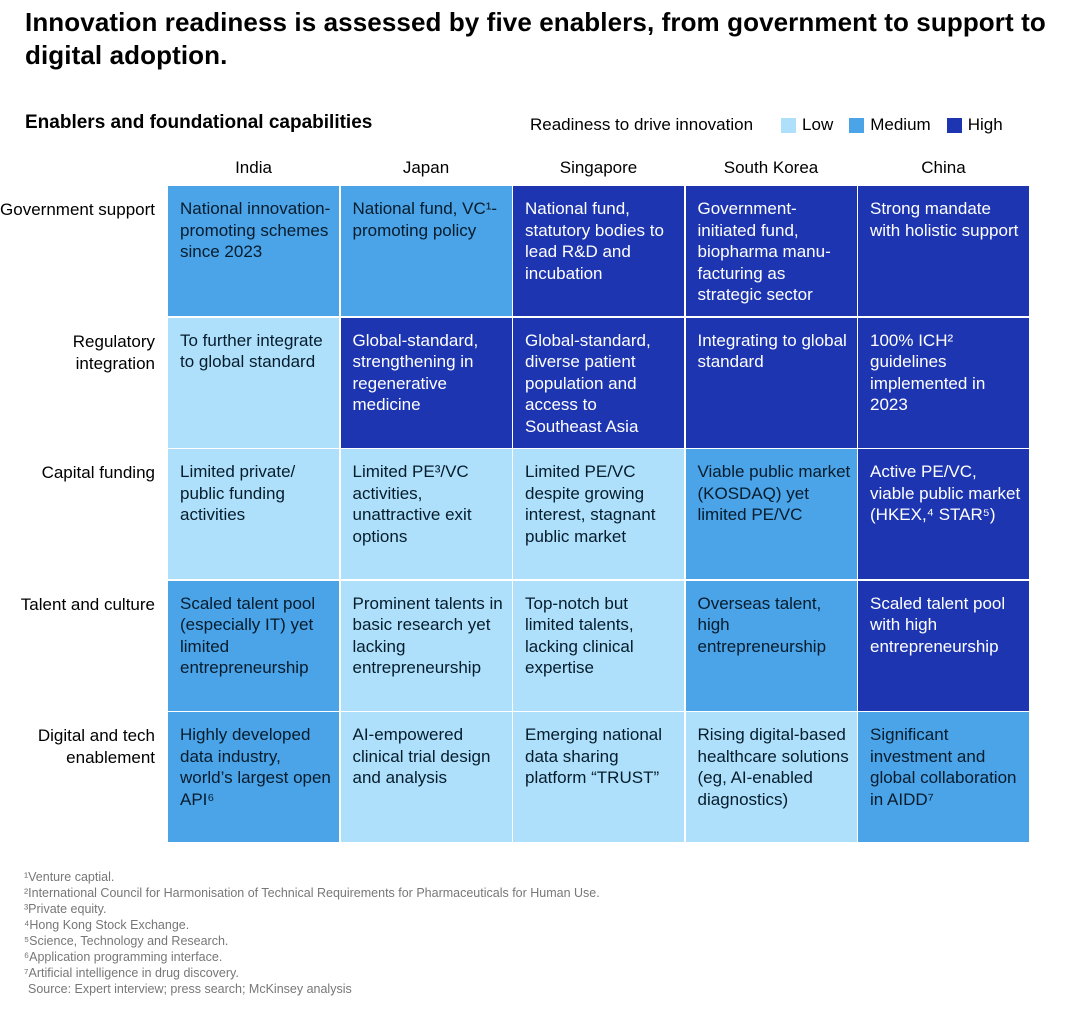 The width and height of the screenshot is (1080, 1016). What do you see at coordinates (65, 909) in the screenshot?
I see `footnote: ³Private equity.` at bounding box center [65, 909].